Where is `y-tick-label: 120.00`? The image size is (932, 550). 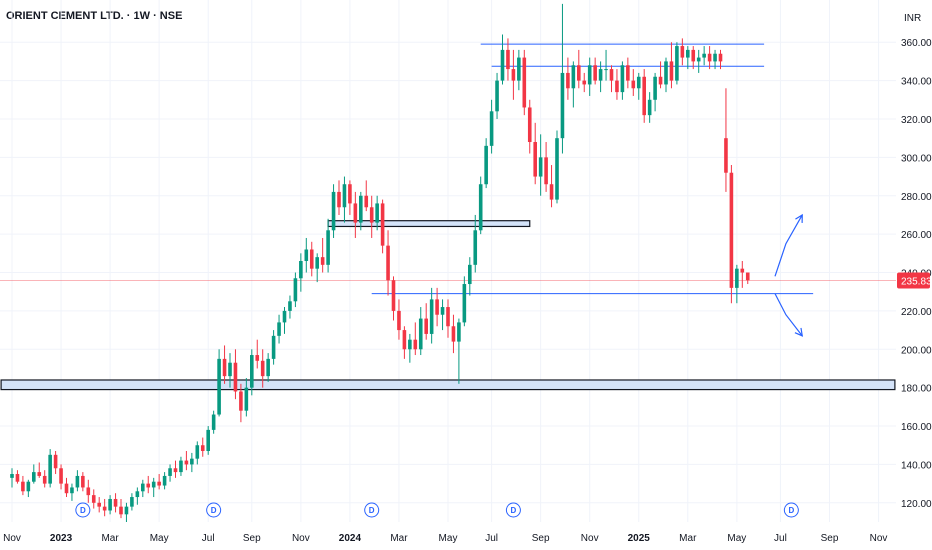
y-tick-label: 120.00 is located at coordinates (916, 504).